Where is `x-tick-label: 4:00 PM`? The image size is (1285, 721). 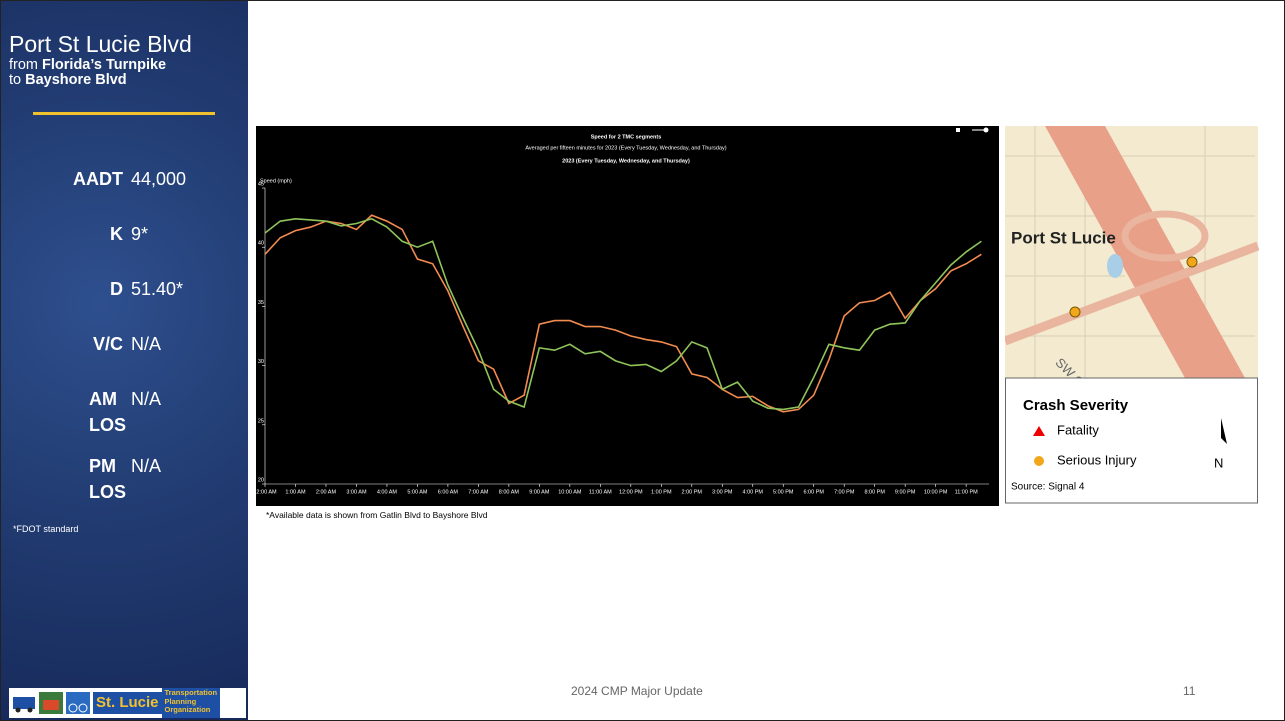
x-tick-label: 4:00 PM is located at coordinates (753, 492).